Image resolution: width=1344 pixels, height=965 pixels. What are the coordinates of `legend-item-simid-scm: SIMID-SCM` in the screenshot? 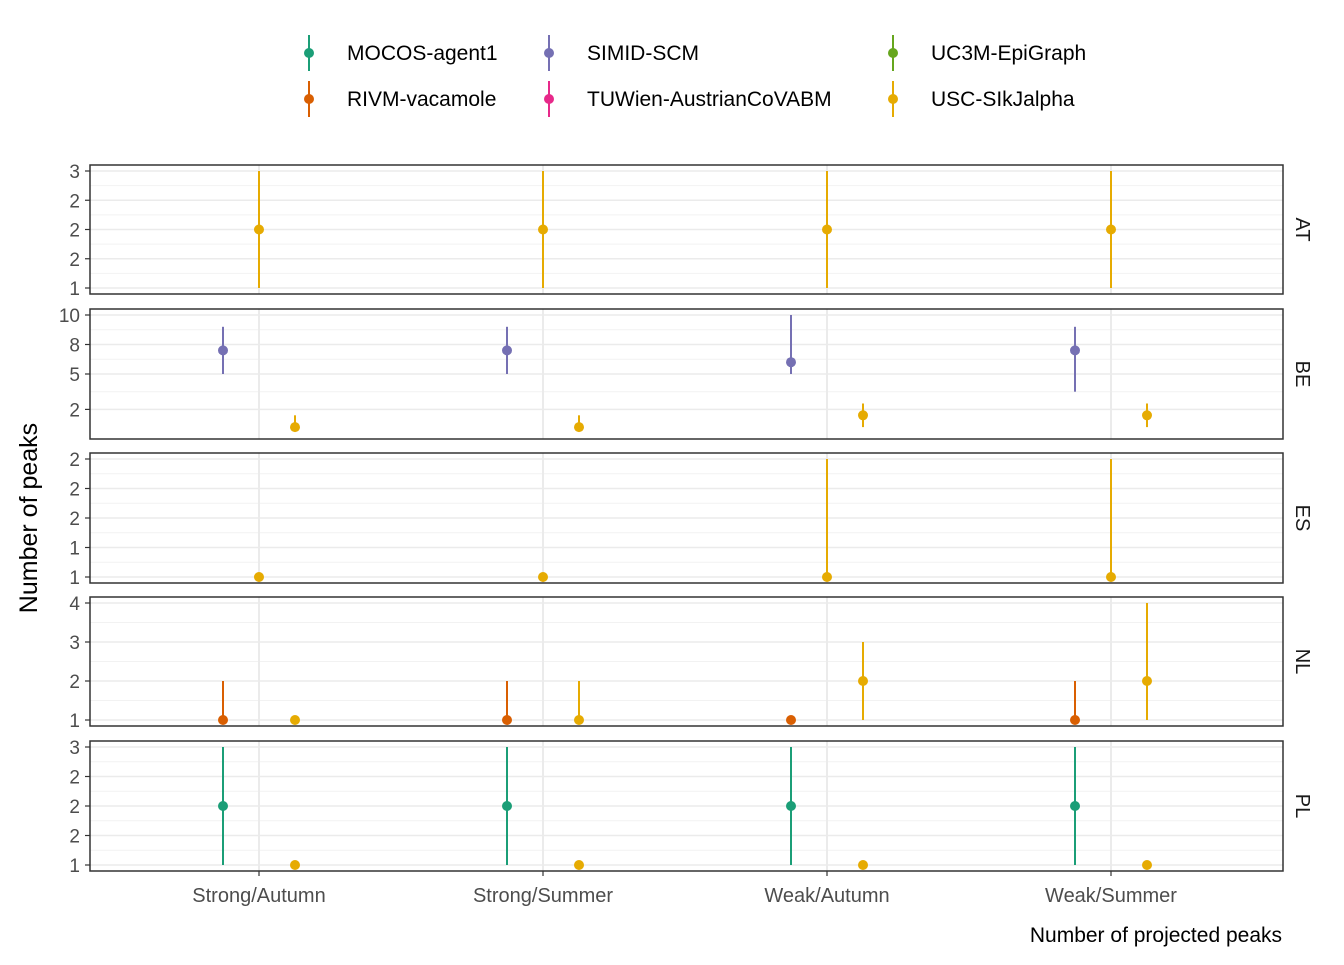 It's located at (621, 53).